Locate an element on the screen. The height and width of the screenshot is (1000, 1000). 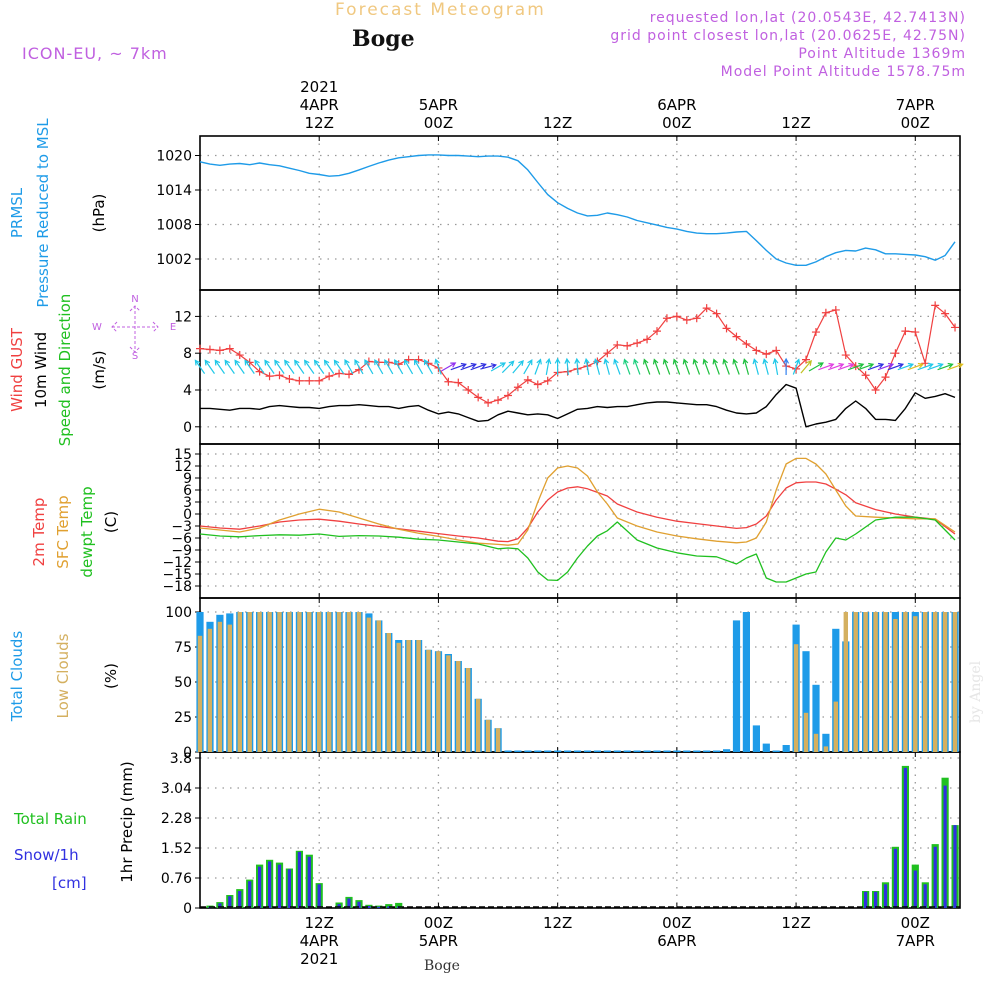
wind10-axis-label: 10m Wind is located at coordinates (41, 370).